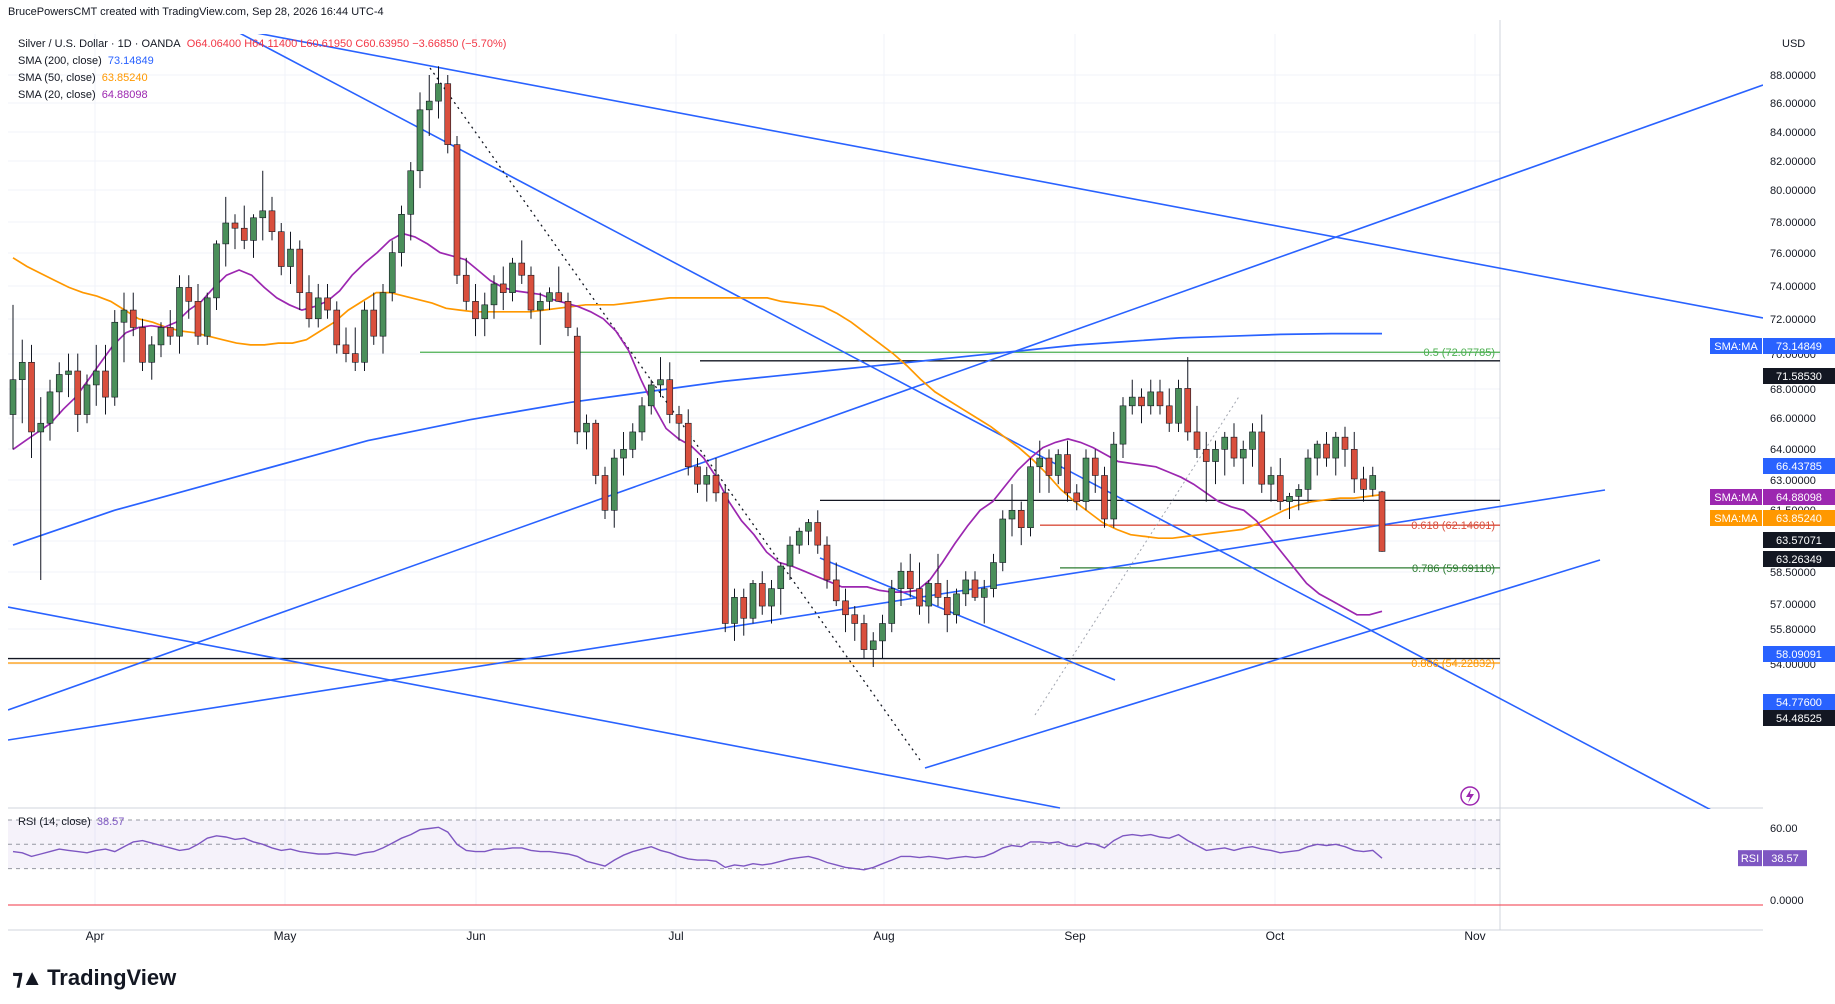  What do you see at coordinates (54, 822) in the screenshot?
I see `rsi-label: RSI (14, close)` at bounding box center [54, 822].